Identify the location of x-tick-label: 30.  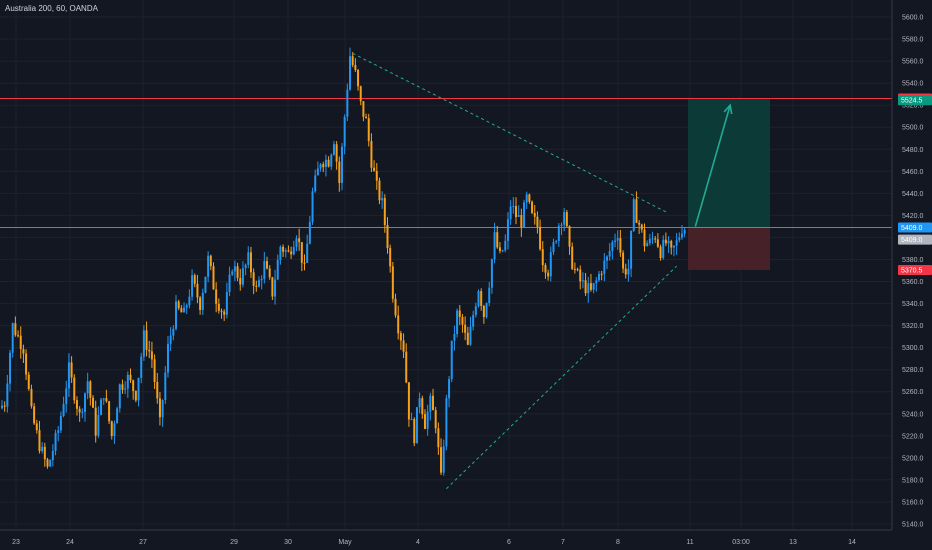
(288, 542).